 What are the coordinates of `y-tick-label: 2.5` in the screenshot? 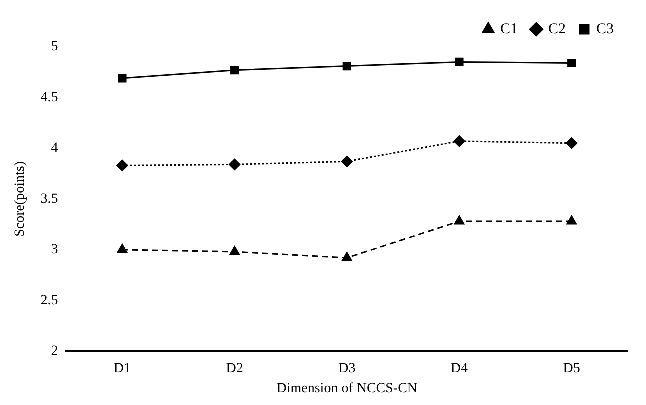 It's located at (49, 300).